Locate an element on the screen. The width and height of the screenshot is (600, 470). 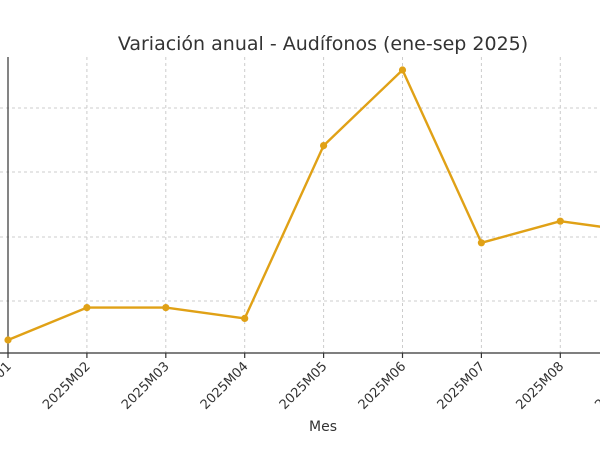
x-tick-label: 2025M07 is located at coordinates (462, 386).